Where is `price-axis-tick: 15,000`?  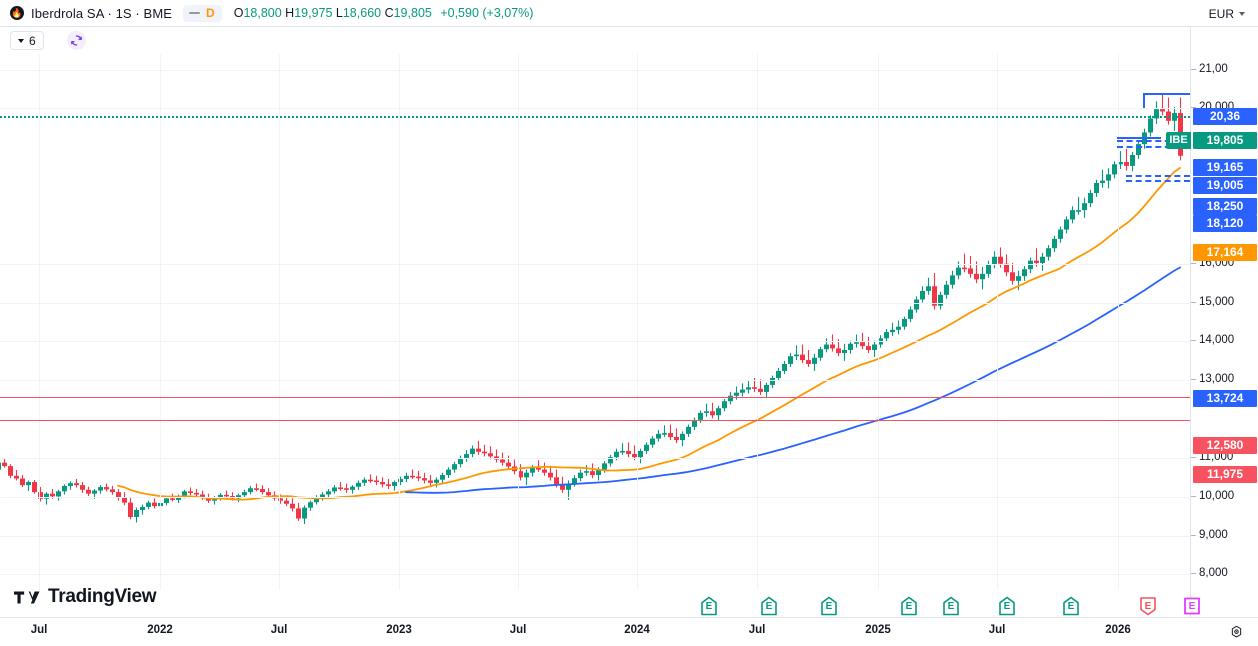 price-axis-tick: 15,000 is located at coordinates (1212, 301).